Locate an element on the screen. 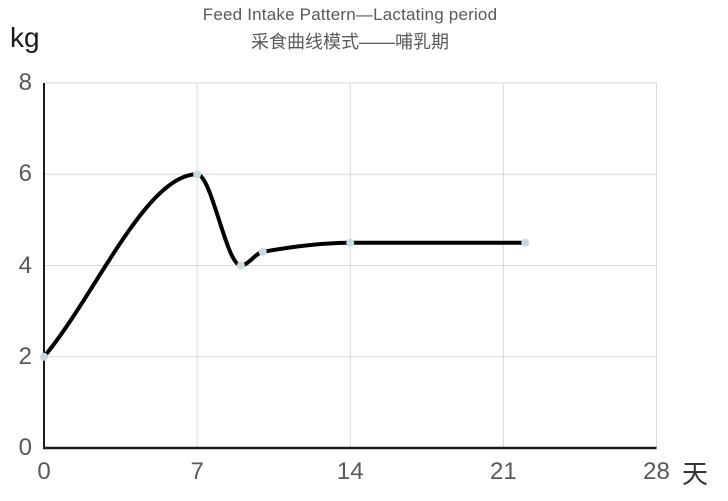 This screenshot has height=501, width=728. x-axis-tick-label: 14 is located at coordinates (350, 471).